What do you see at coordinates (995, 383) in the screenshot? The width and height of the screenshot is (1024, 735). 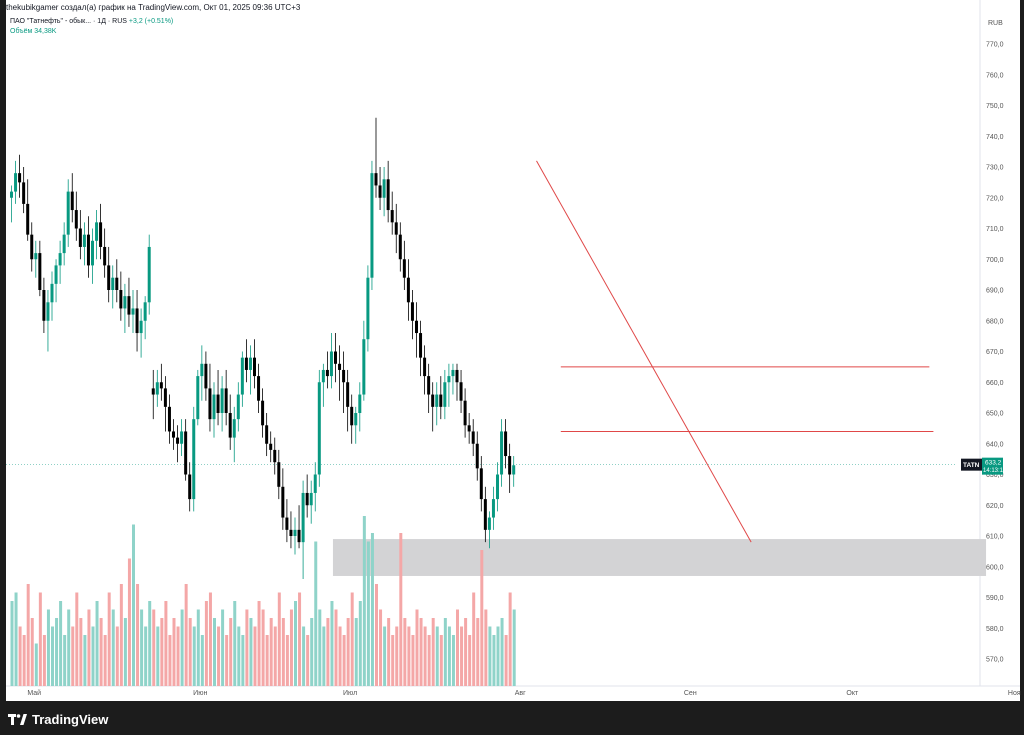 I see `y-tick-label: 660,0` at bounding box center [995, 383].